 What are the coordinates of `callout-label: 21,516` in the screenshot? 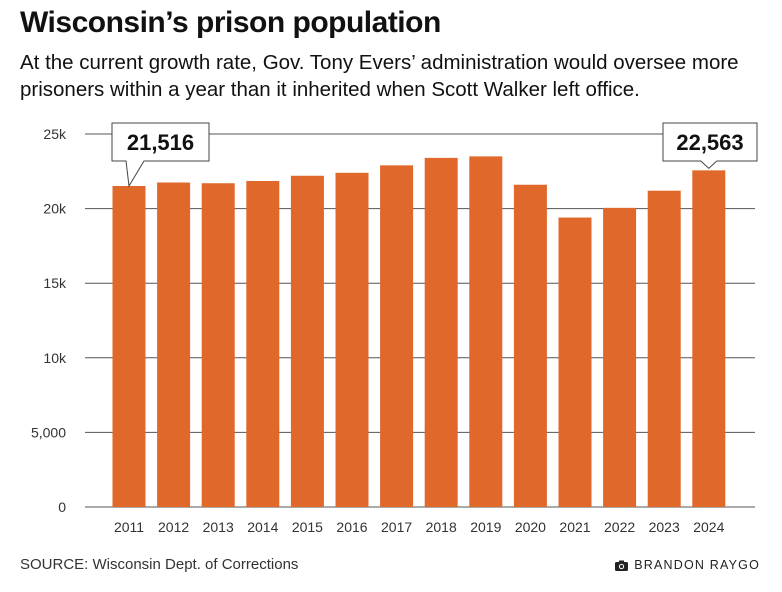 It's located at (160, 142).